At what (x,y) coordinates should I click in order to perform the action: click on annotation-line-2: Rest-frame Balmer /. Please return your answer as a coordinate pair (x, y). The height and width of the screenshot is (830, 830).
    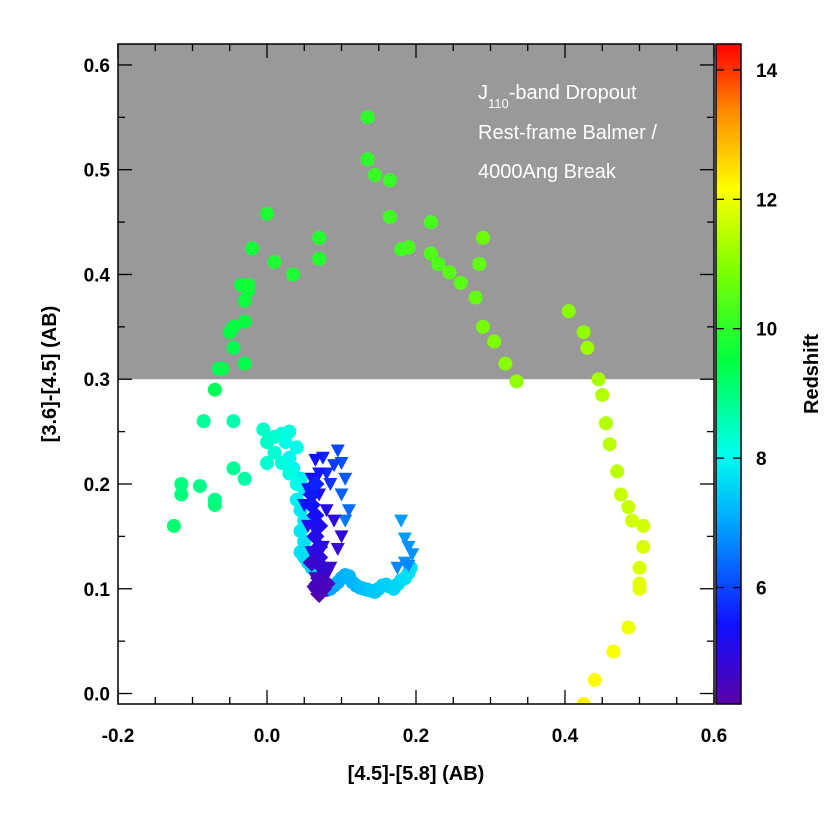
    Looking at the image, I should click on (567, 133).